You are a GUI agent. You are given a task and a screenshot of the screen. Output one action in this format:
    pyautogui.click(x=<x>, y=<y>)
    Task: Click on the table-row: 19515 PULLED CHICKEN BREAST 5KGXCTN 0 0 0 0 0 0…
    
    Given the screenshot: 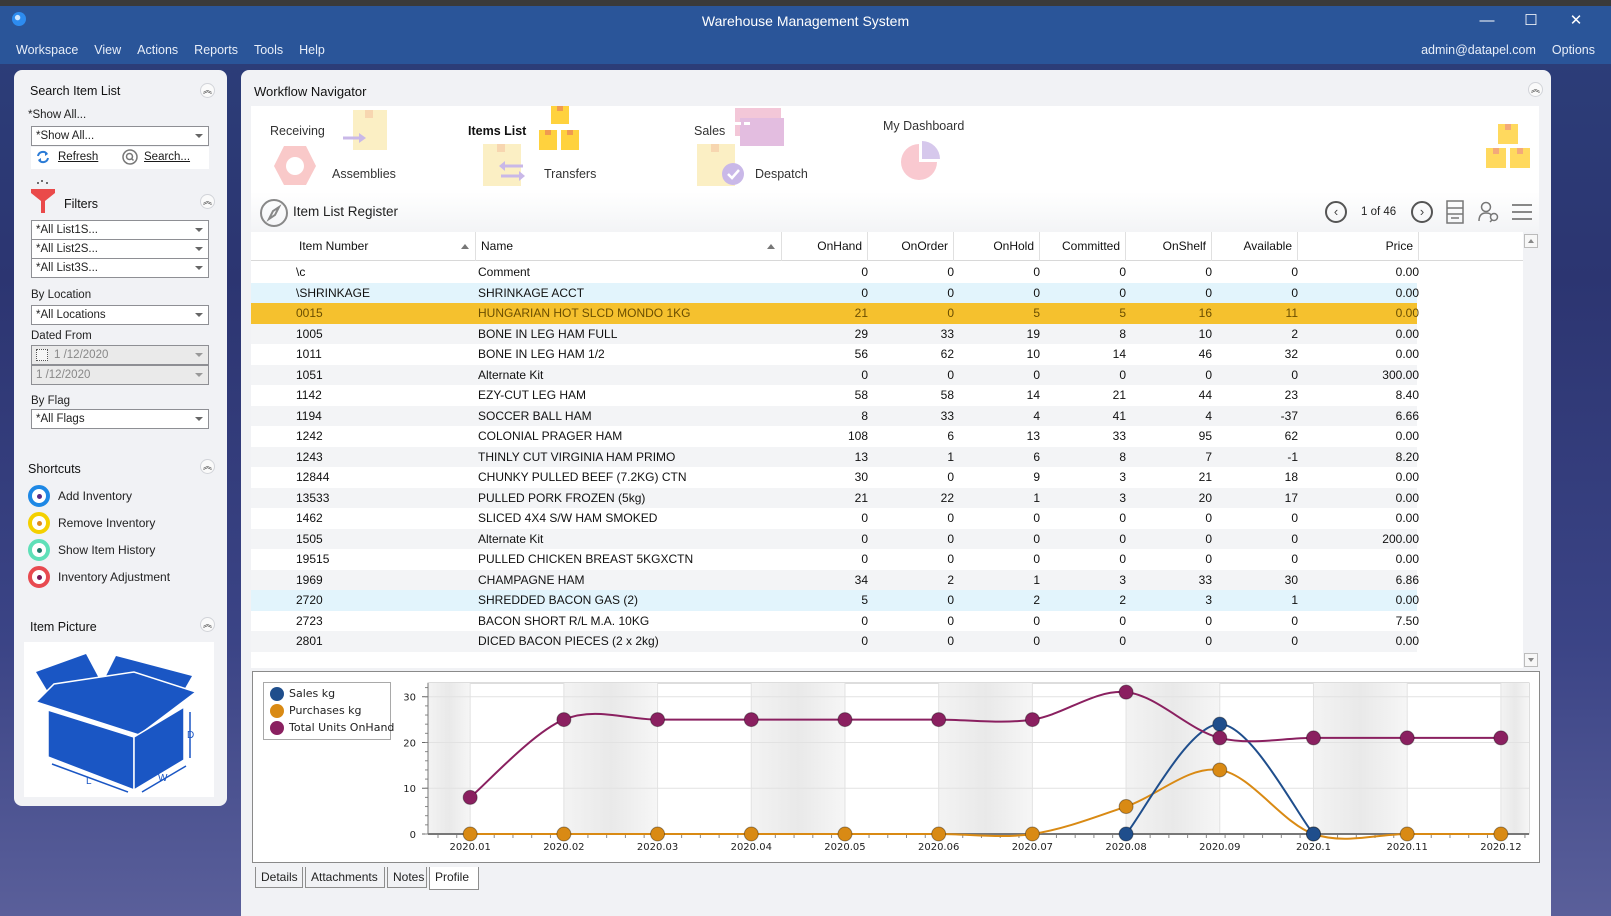 What is the action you would take?
    pyautogui.click(x=835, y=559)
    